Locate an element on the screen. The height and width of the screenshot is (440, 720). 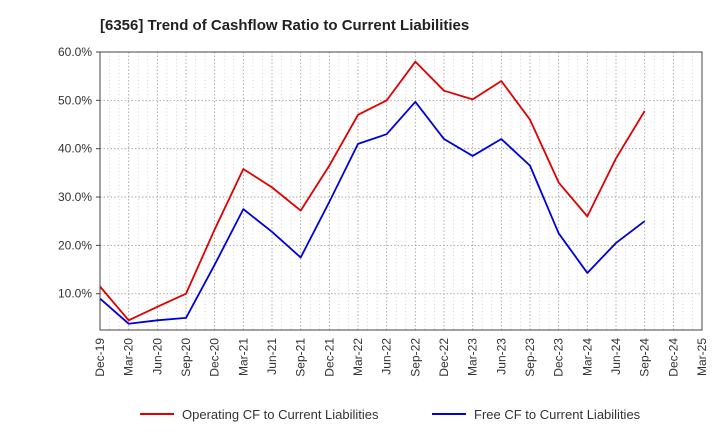
x-tick-label: Mar-20 is located at coordinates (129, 357).